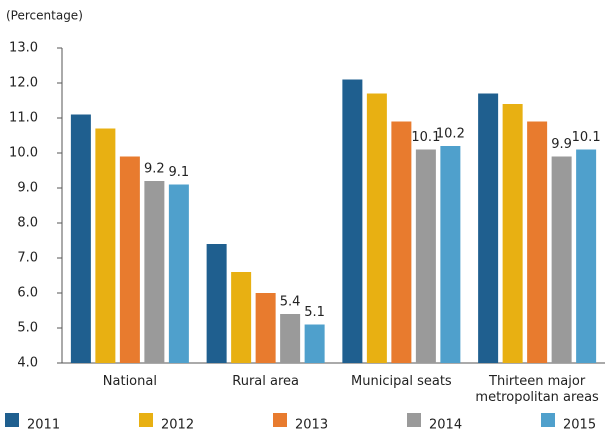 Image resolution: width=609 pixels, height=436 pixels. I want to click on y-tick-label: 11.0, so click(23, 118).